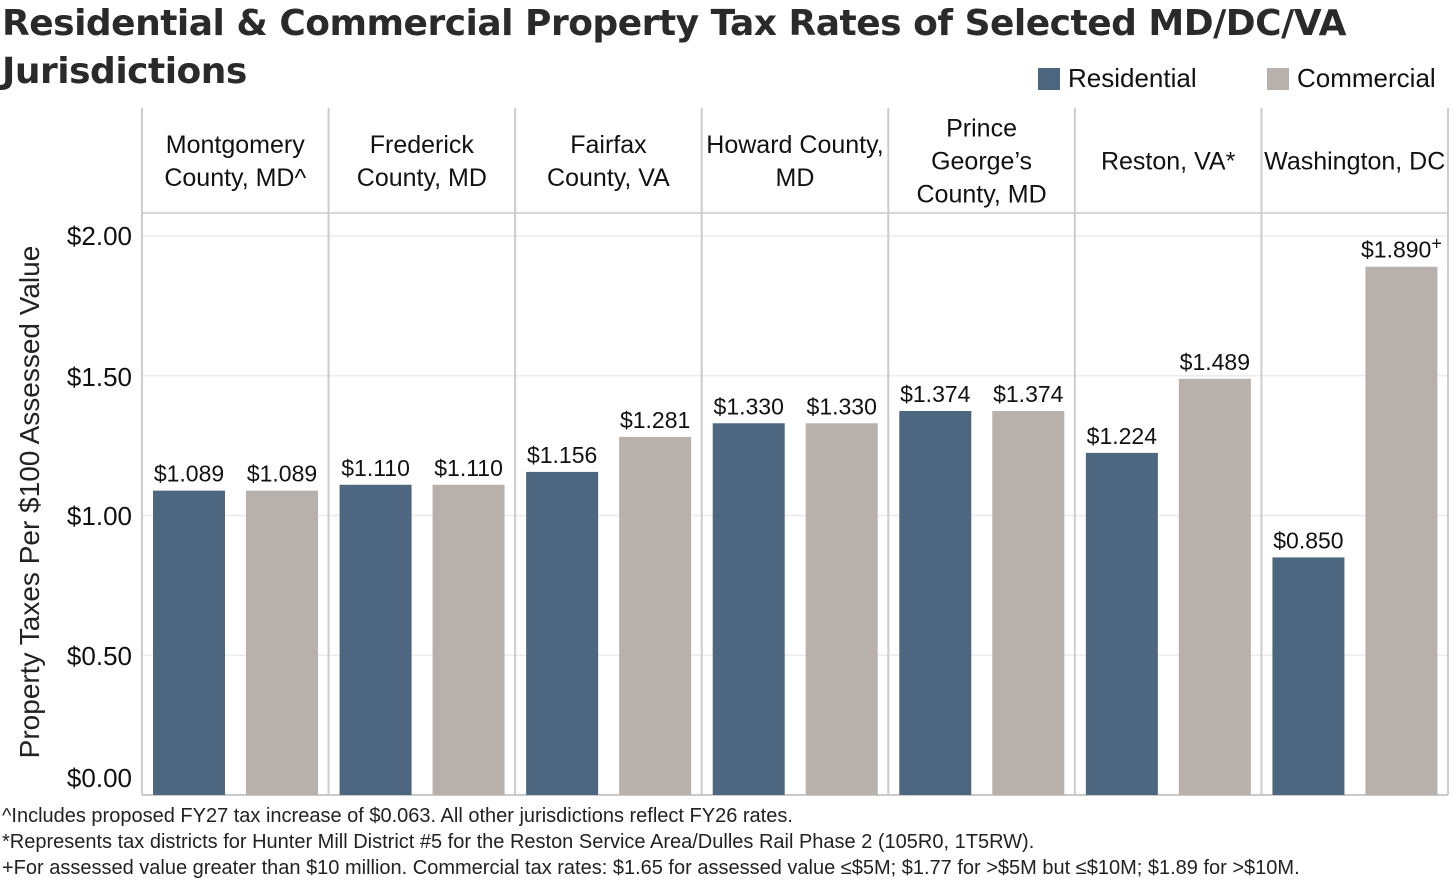  What do you see at coordinates (1122, 436) in the screenshot?
I see `data-label: $1.224` at bounding box center [1122, 436].